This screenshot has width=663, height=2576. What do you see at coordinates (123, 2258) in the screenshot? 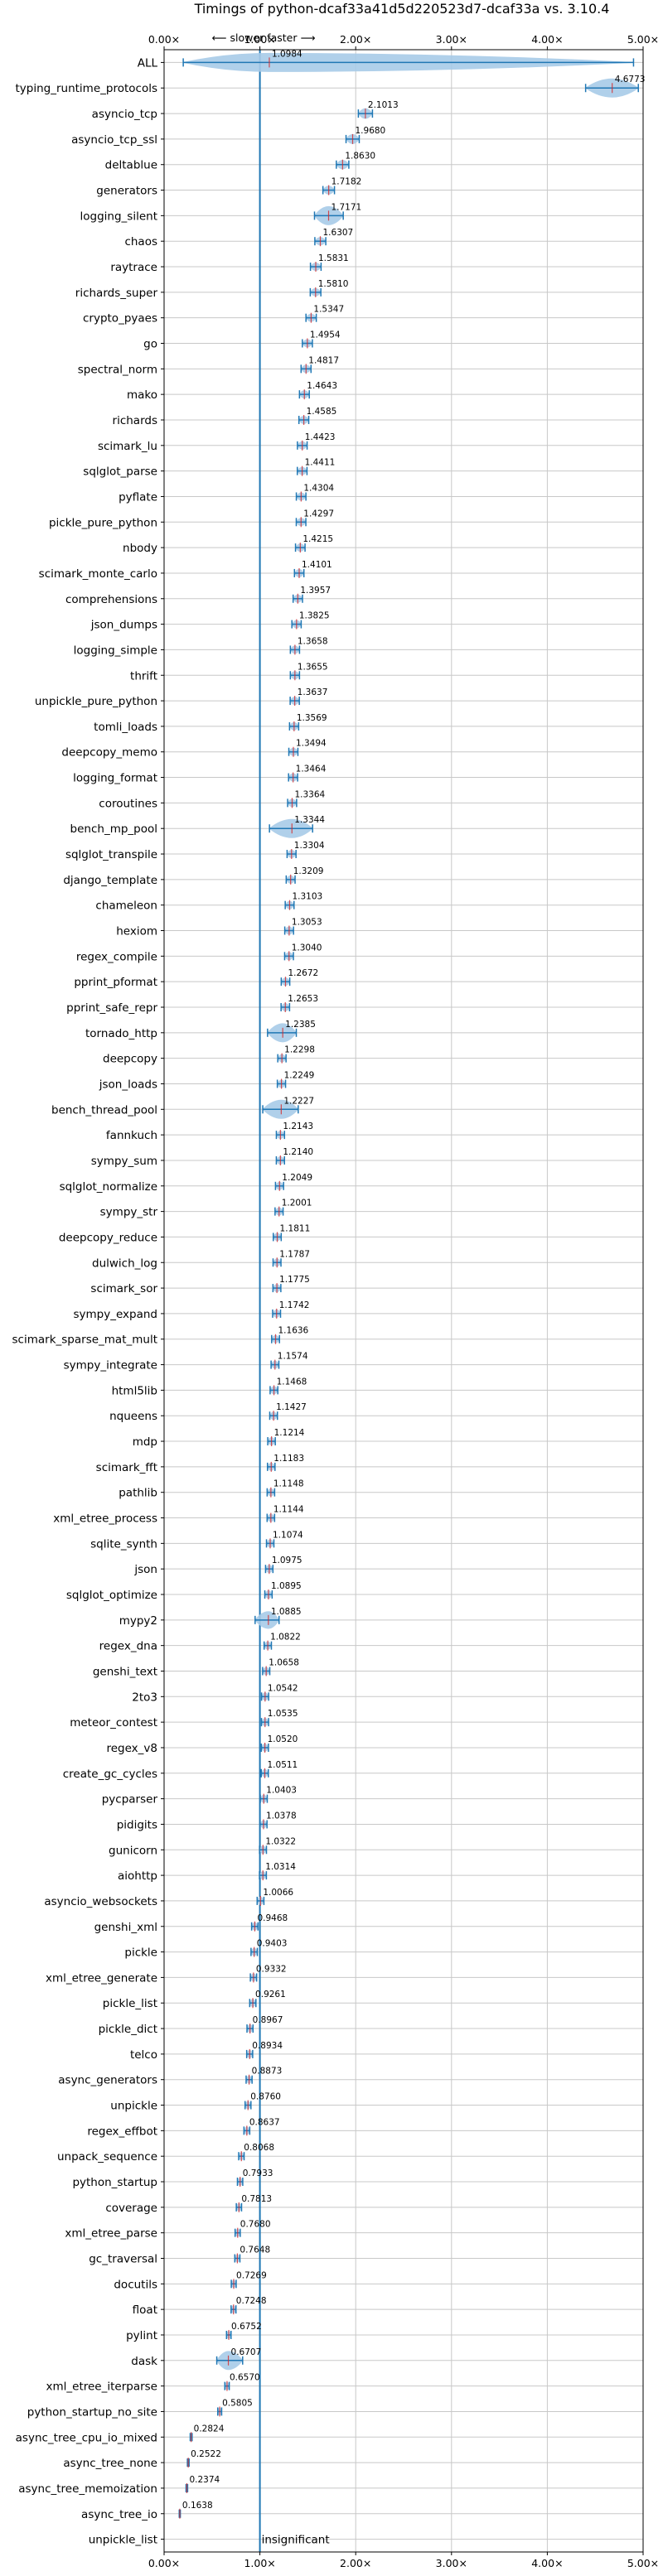
I see `benchmark-label: gc_traversal` at bounding box center [123, 2258].